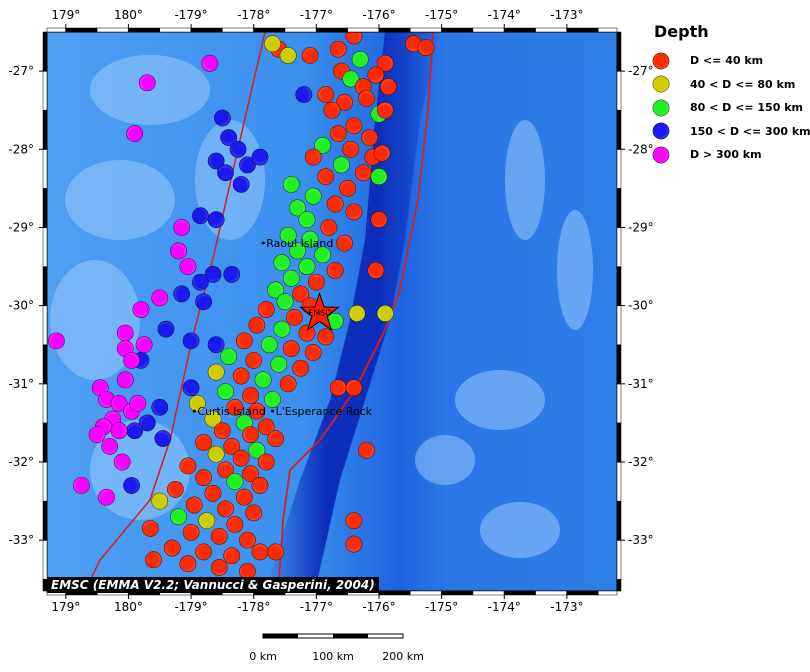  I want to click on scale-label-0: 0 km, so click(263, 656).